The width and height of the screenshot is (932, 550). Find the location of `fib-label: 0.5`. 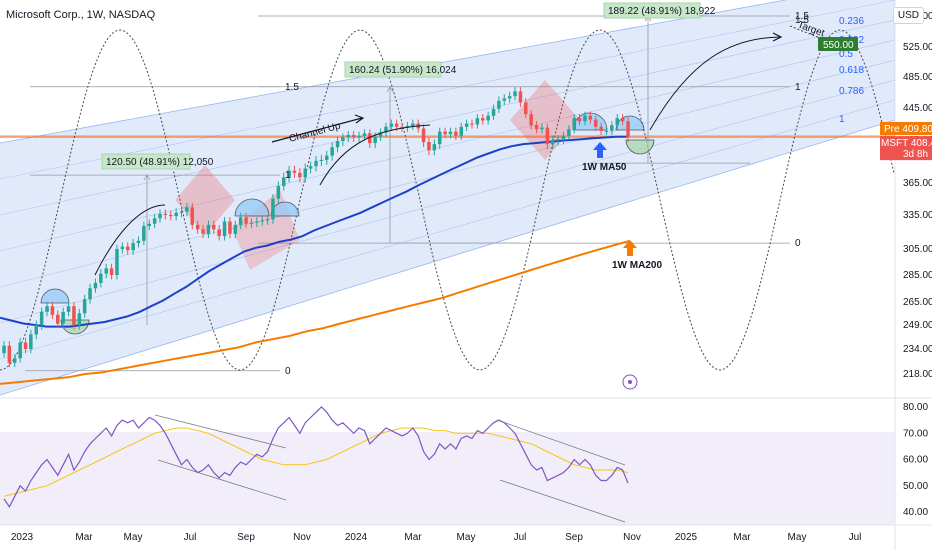

fib-label: 0.5 is located at coordinates (846, 54).